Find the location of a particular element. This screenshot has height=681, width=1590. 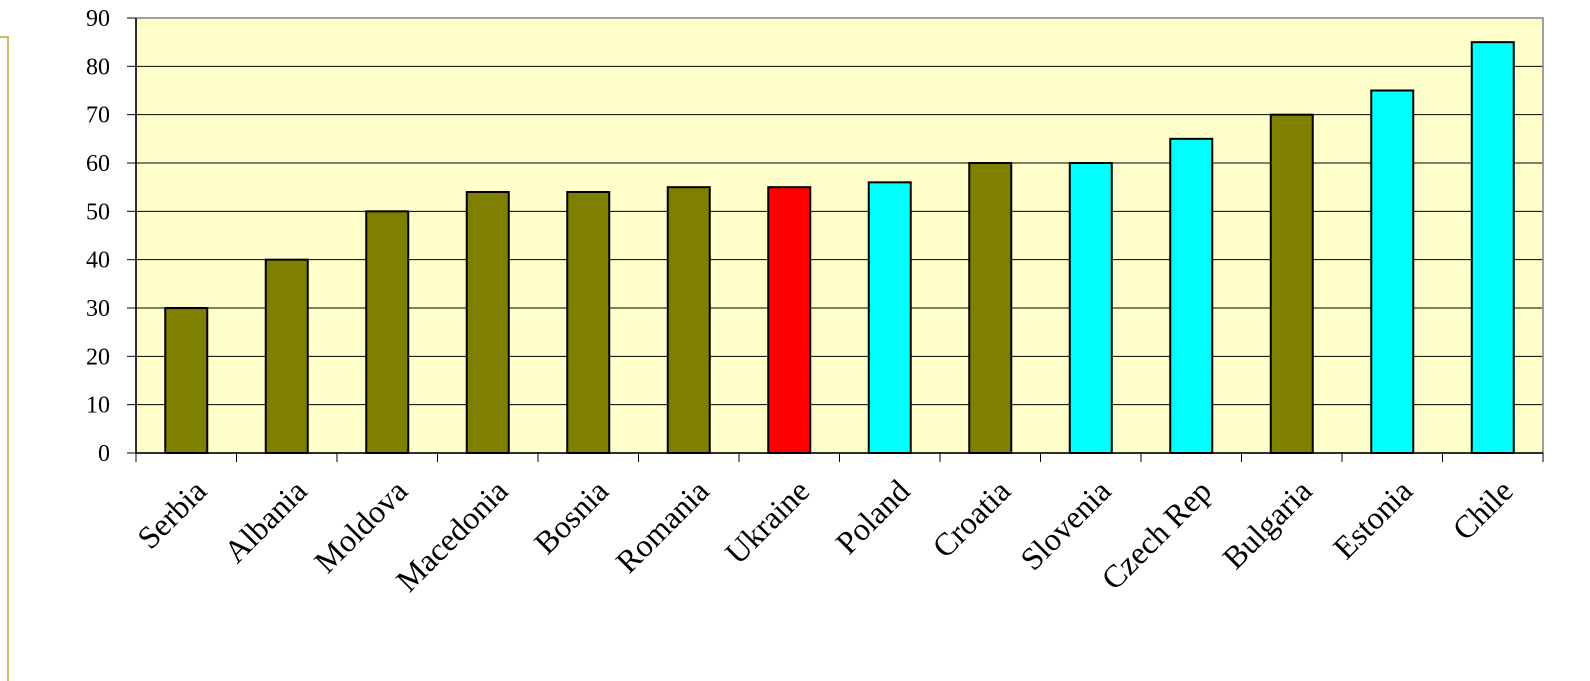

bar-moldova is located at coordinates (387, 332).